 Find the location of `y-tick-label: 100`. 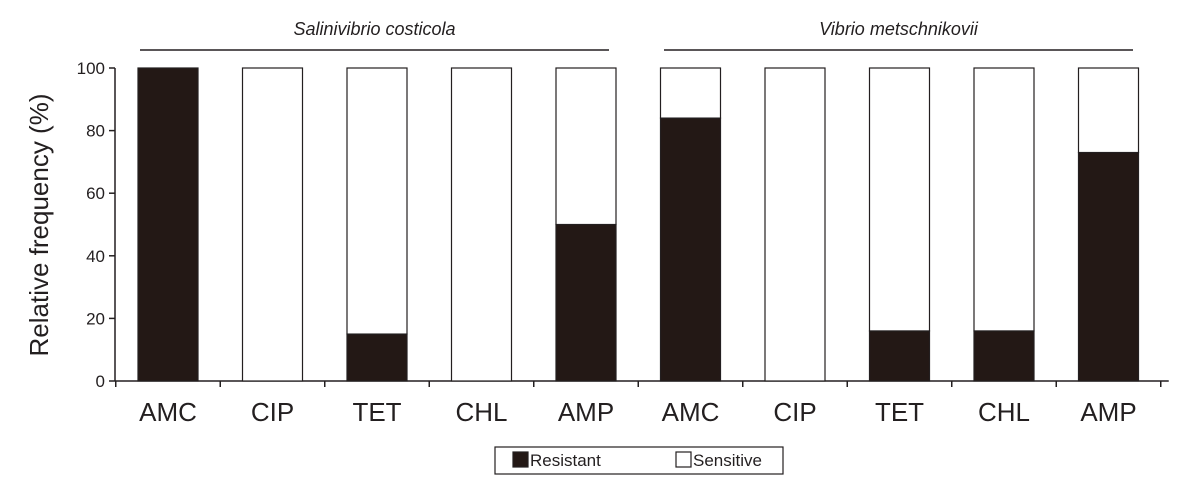

y-tick-label: 100 is located at coordinates (91, 68).